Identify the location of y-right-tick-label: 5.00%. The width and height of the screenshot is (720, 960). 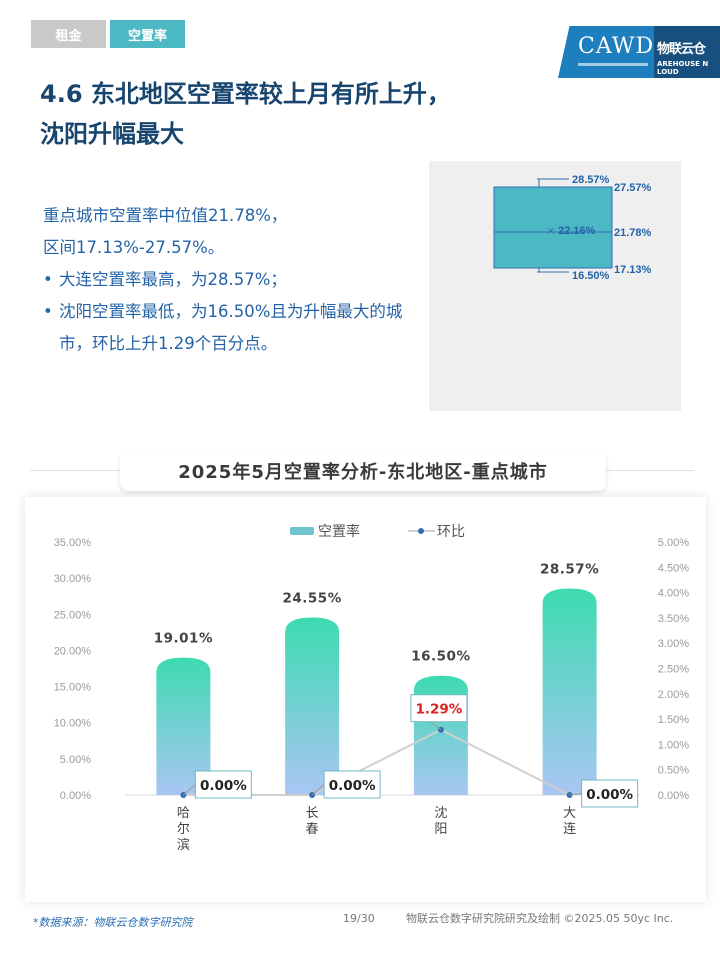
(673, 543).